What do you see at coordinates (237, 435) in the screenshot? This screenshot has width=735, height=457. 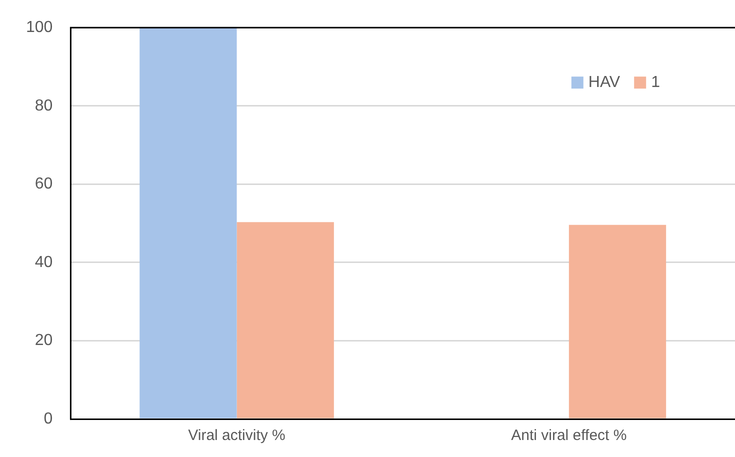 I see `x-tick-label: Viral activity %` at bounding box center [237, 435].